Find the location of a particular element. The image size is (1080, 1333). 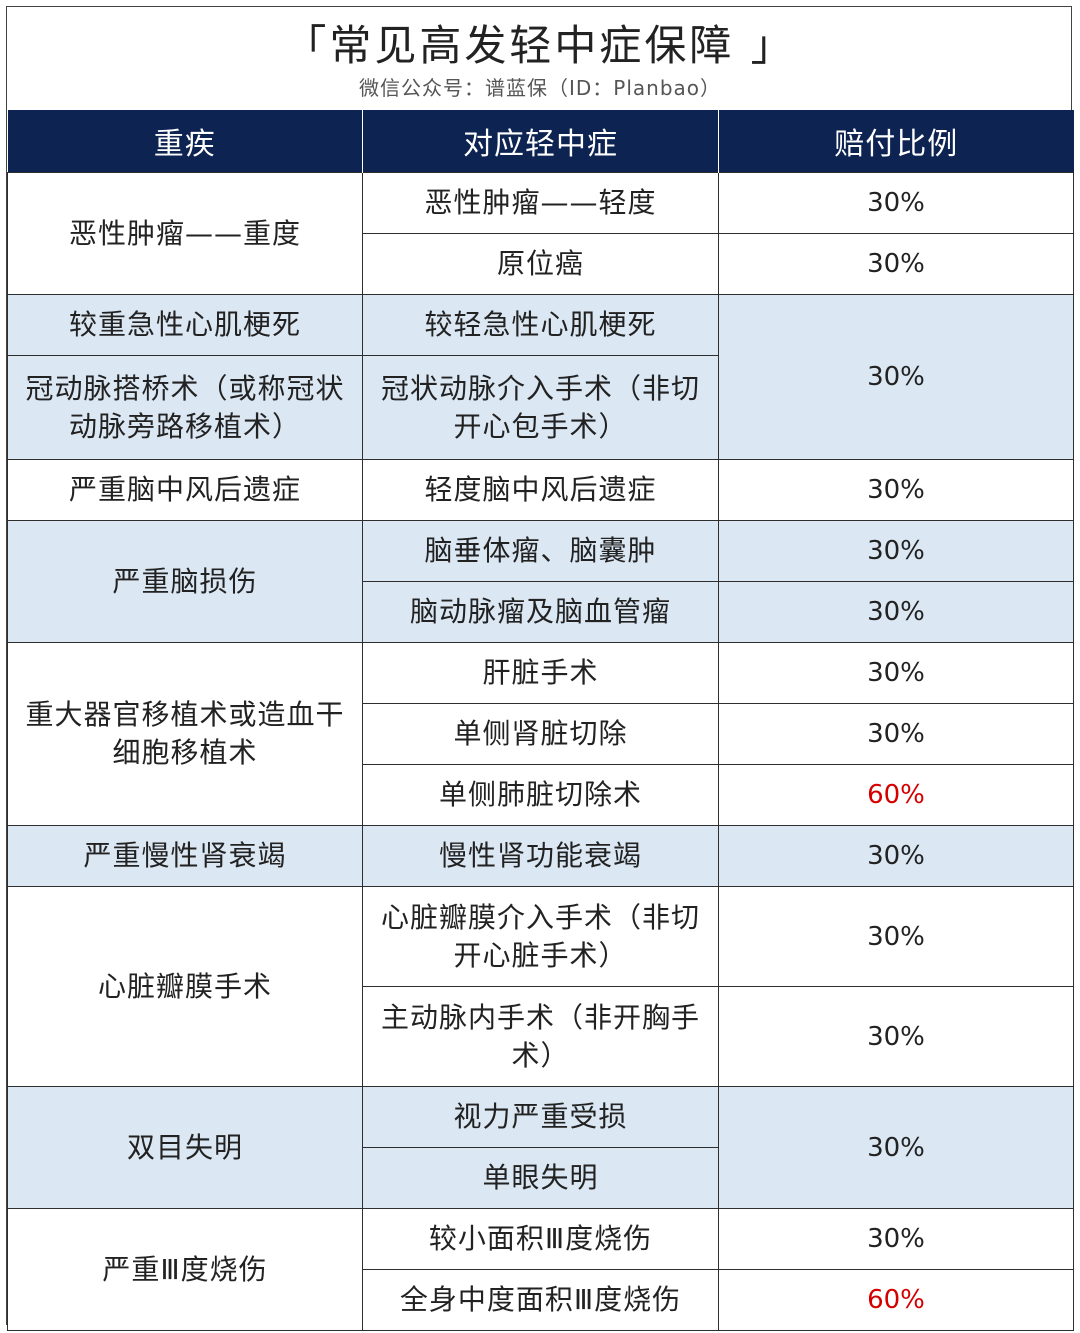

page-subtitle: 微信公众号：谱蓝保（ID：Planbao） is located at coordinates (540, 88).